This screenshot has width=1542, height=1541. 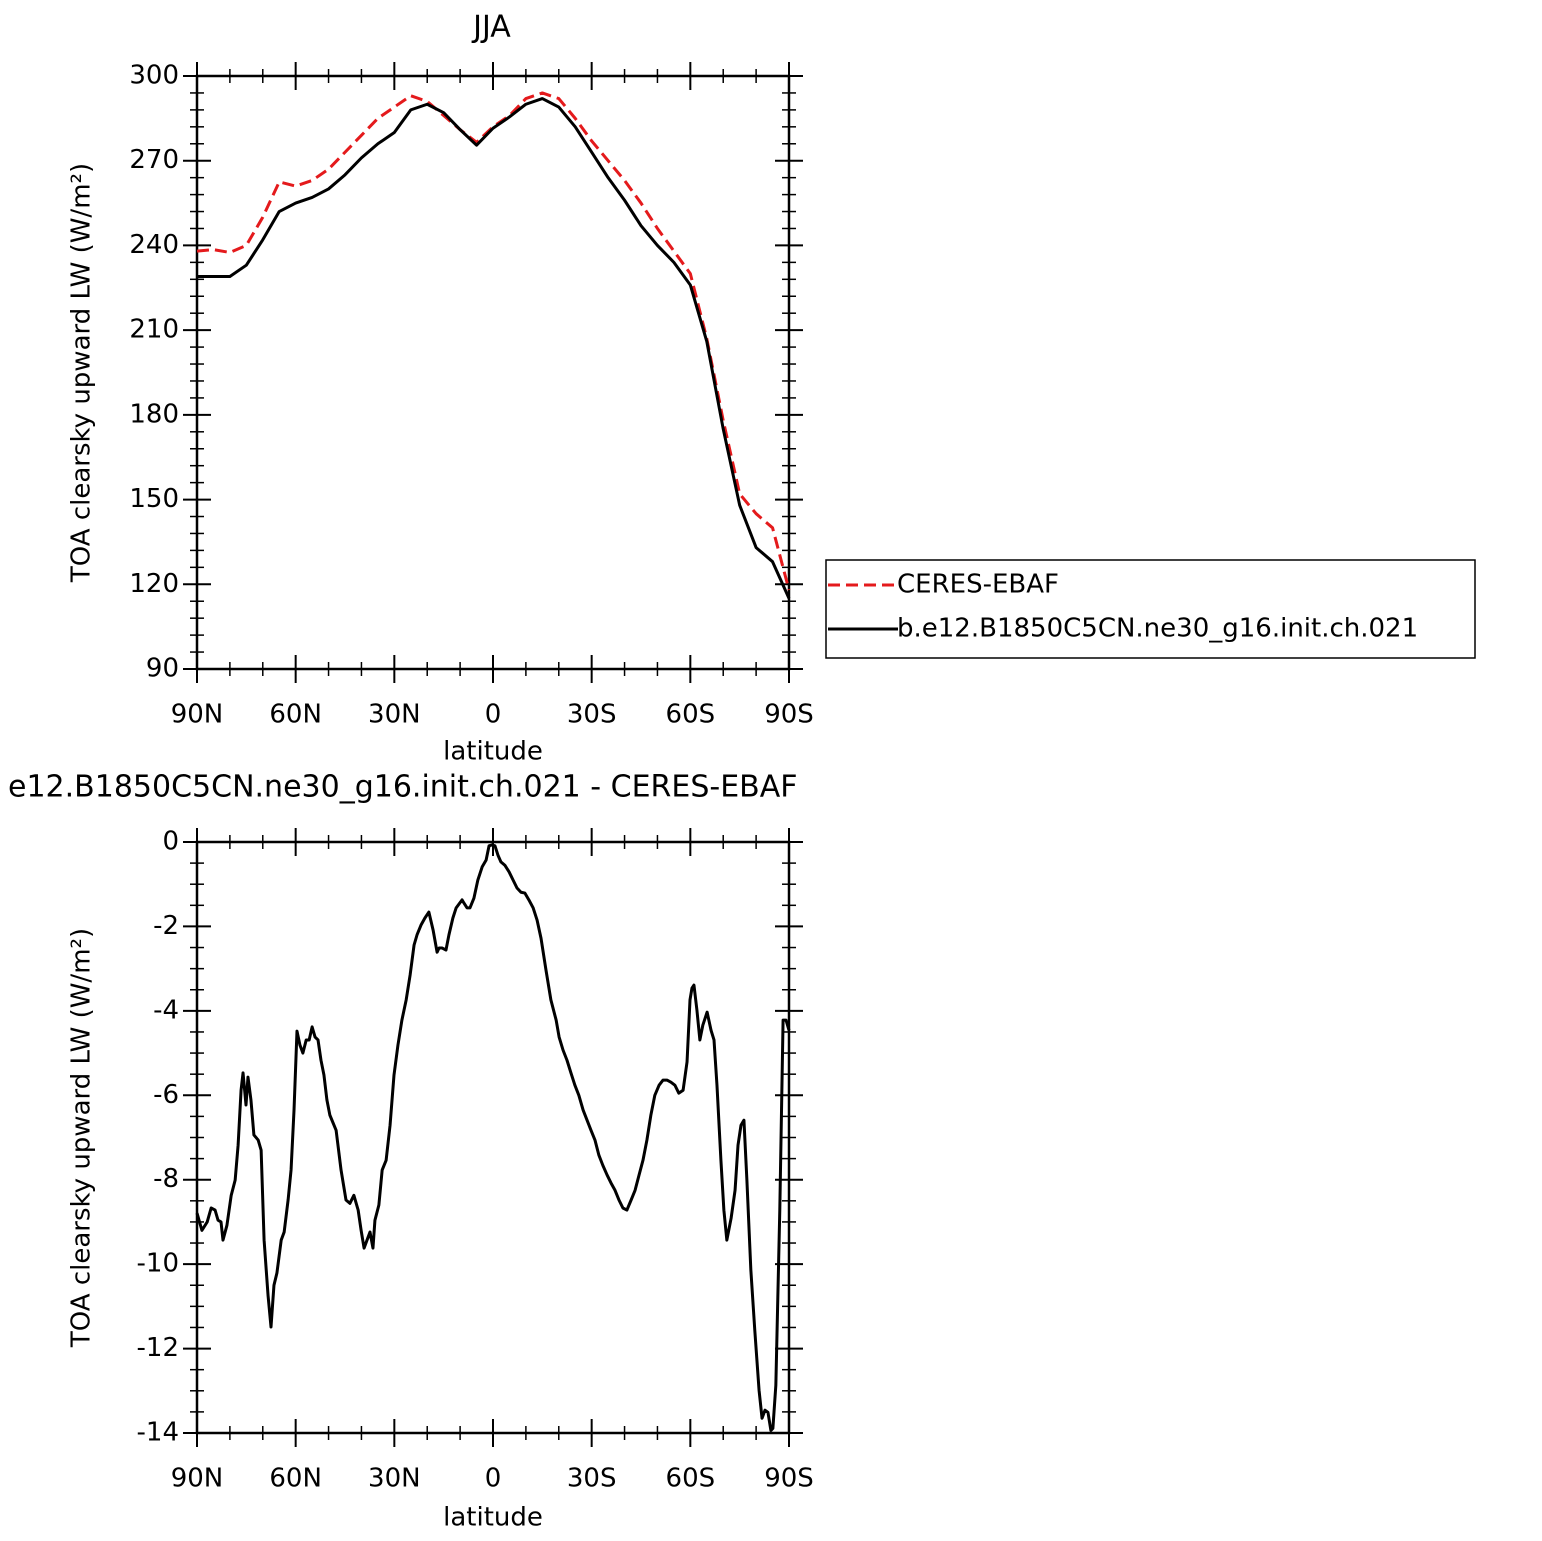 I want to click on y-tick-label: -12, so click(x=158, y=1348).